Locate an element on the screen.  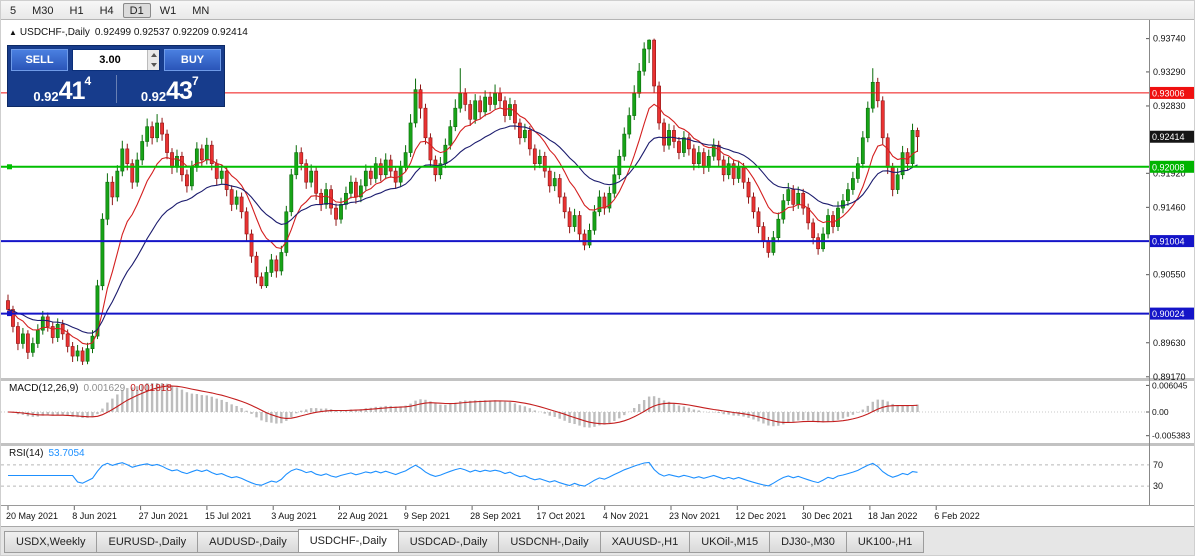
buy-price: 0.92 43 7 is located at coordinates (170, 89).